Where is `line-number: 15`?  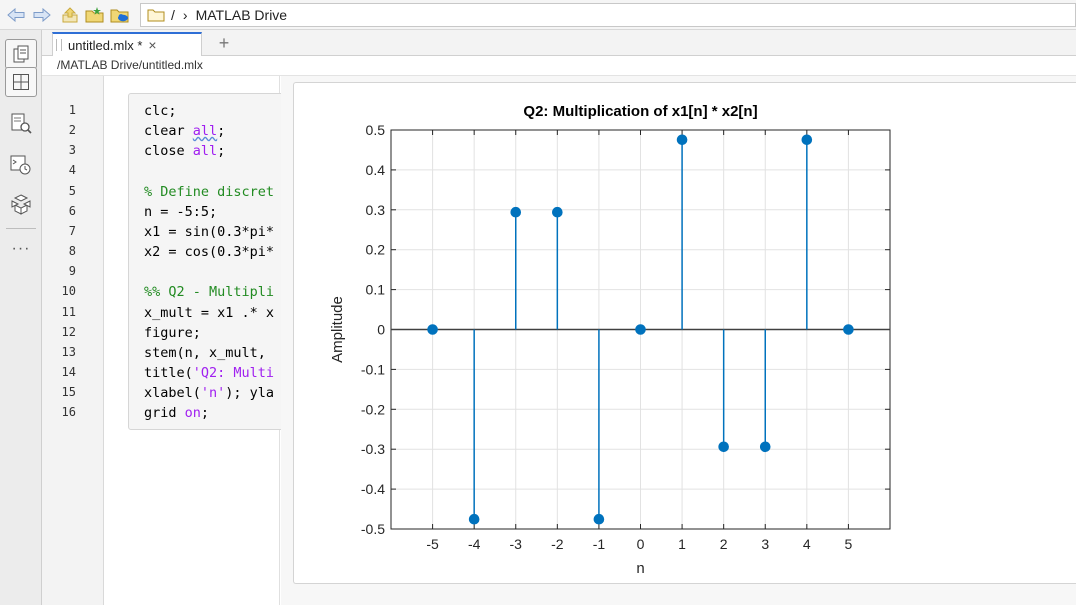
line-number: 15 is located at coordinates (68, 392).